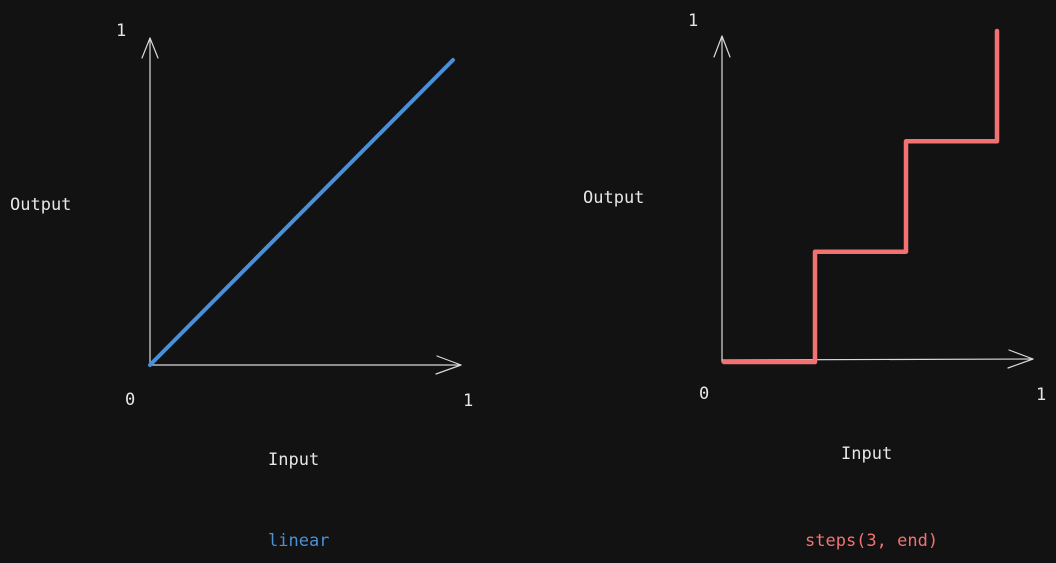 The image size is (1056, 563). What do you see at coordinates (871, 541) in the screenshot?
I see `steps-caption: steps(3, end)` at bounding box center [871, 541].